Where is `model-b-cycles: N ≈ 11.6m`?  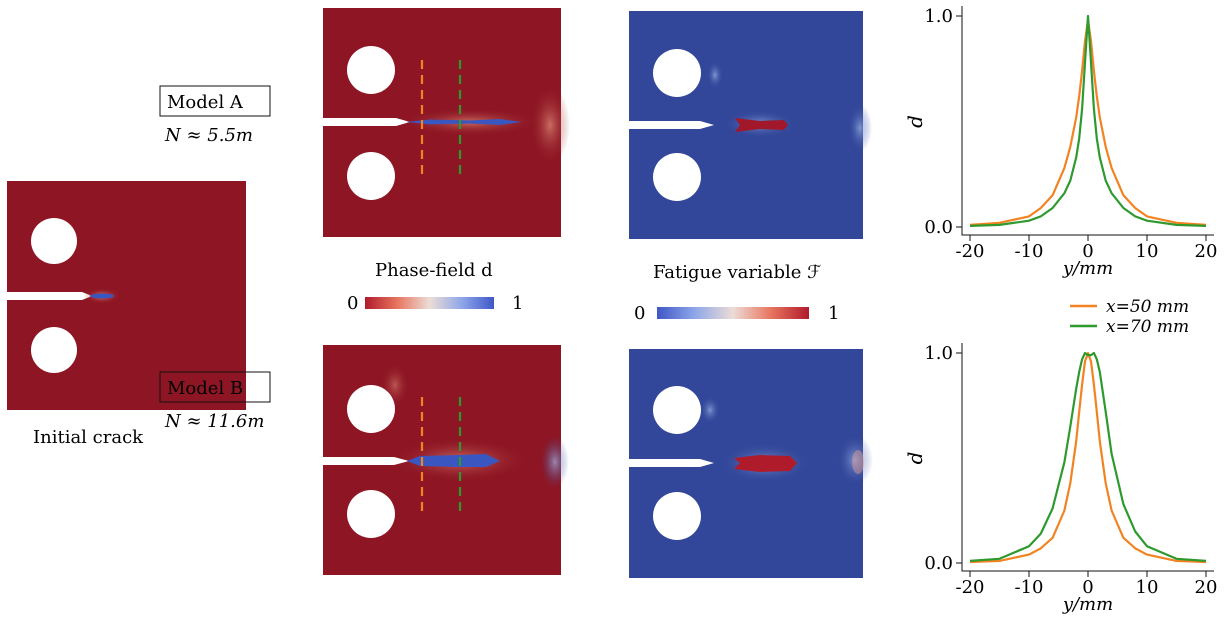
model-b-cycles: N ≈ 11.6m is located at coordinates (214, 421).